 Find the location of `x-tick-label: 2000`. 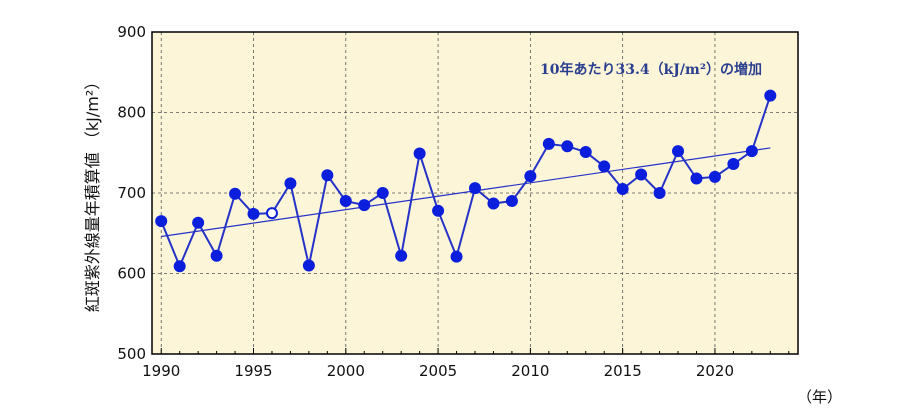

x-tick-label: 2000 is located at coordinates (346, 371).